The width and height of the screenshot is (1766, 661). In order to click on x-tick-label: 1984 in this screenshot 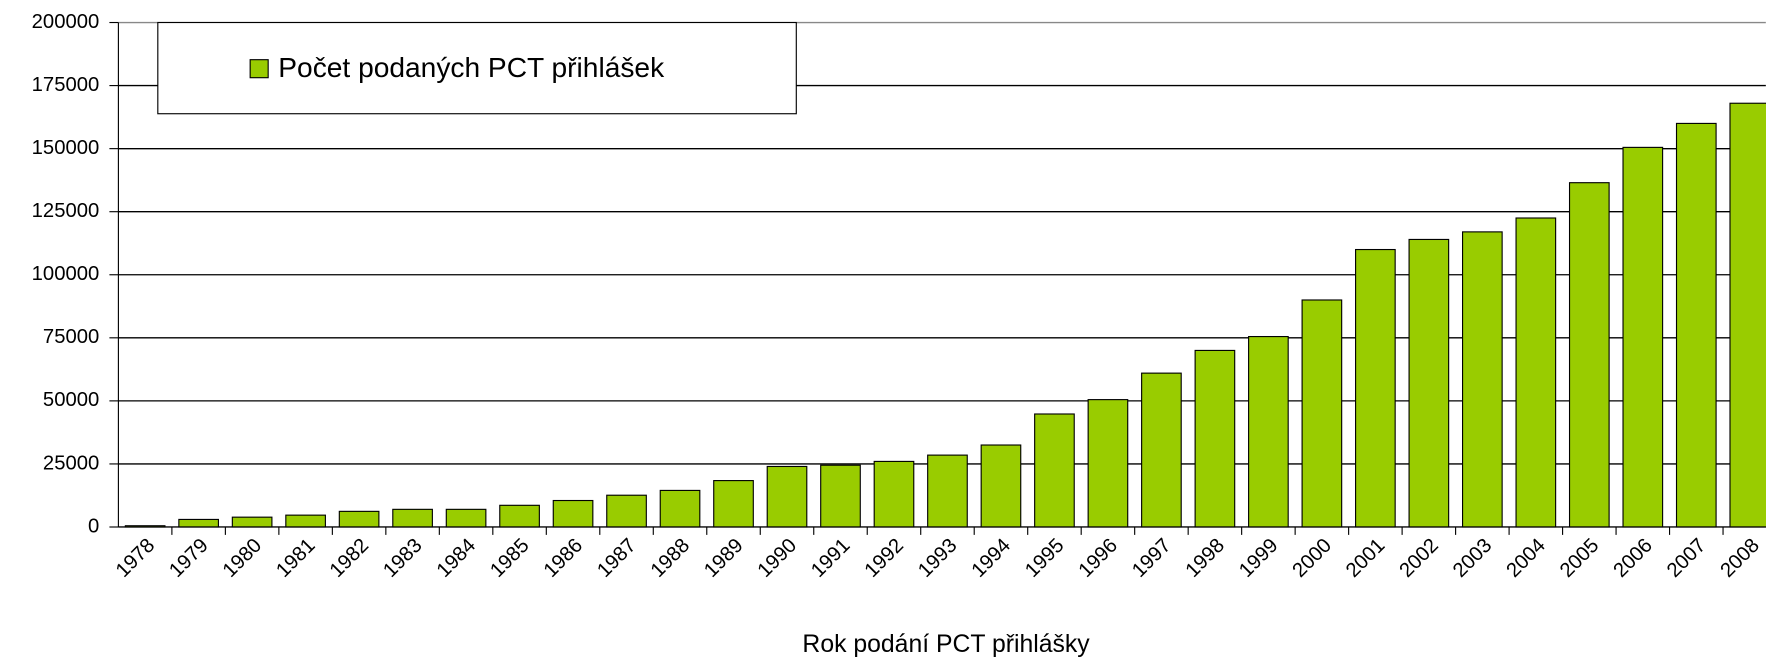, I will do `click(456, 558)`.